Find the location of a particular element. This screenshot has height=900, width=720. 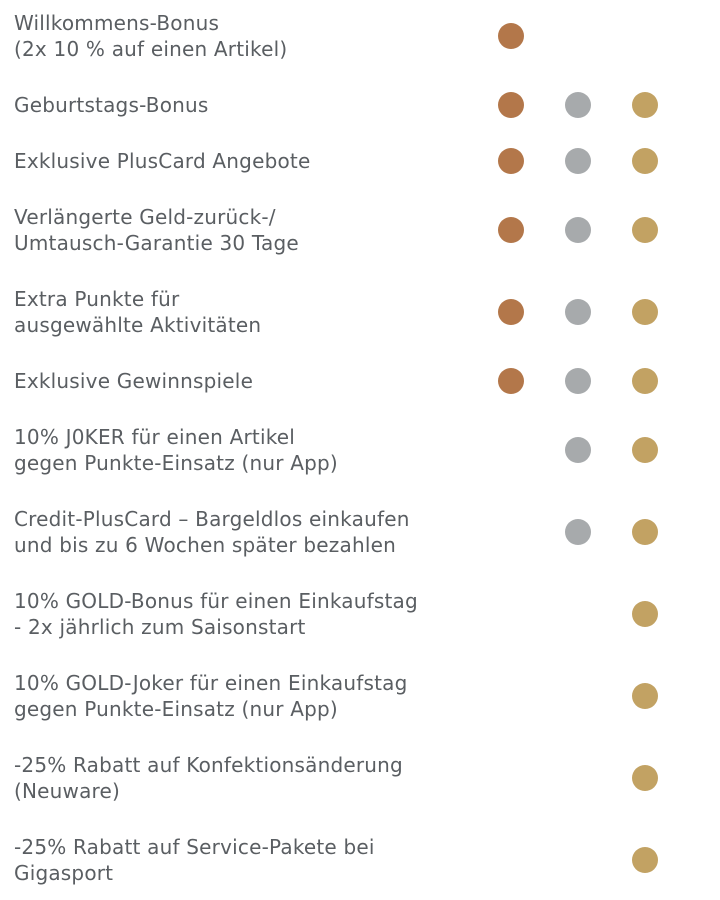

benefit-label-line-1: 10% GOLD-Joker für einen Einkaufstag is located at coordinates (211, 683).